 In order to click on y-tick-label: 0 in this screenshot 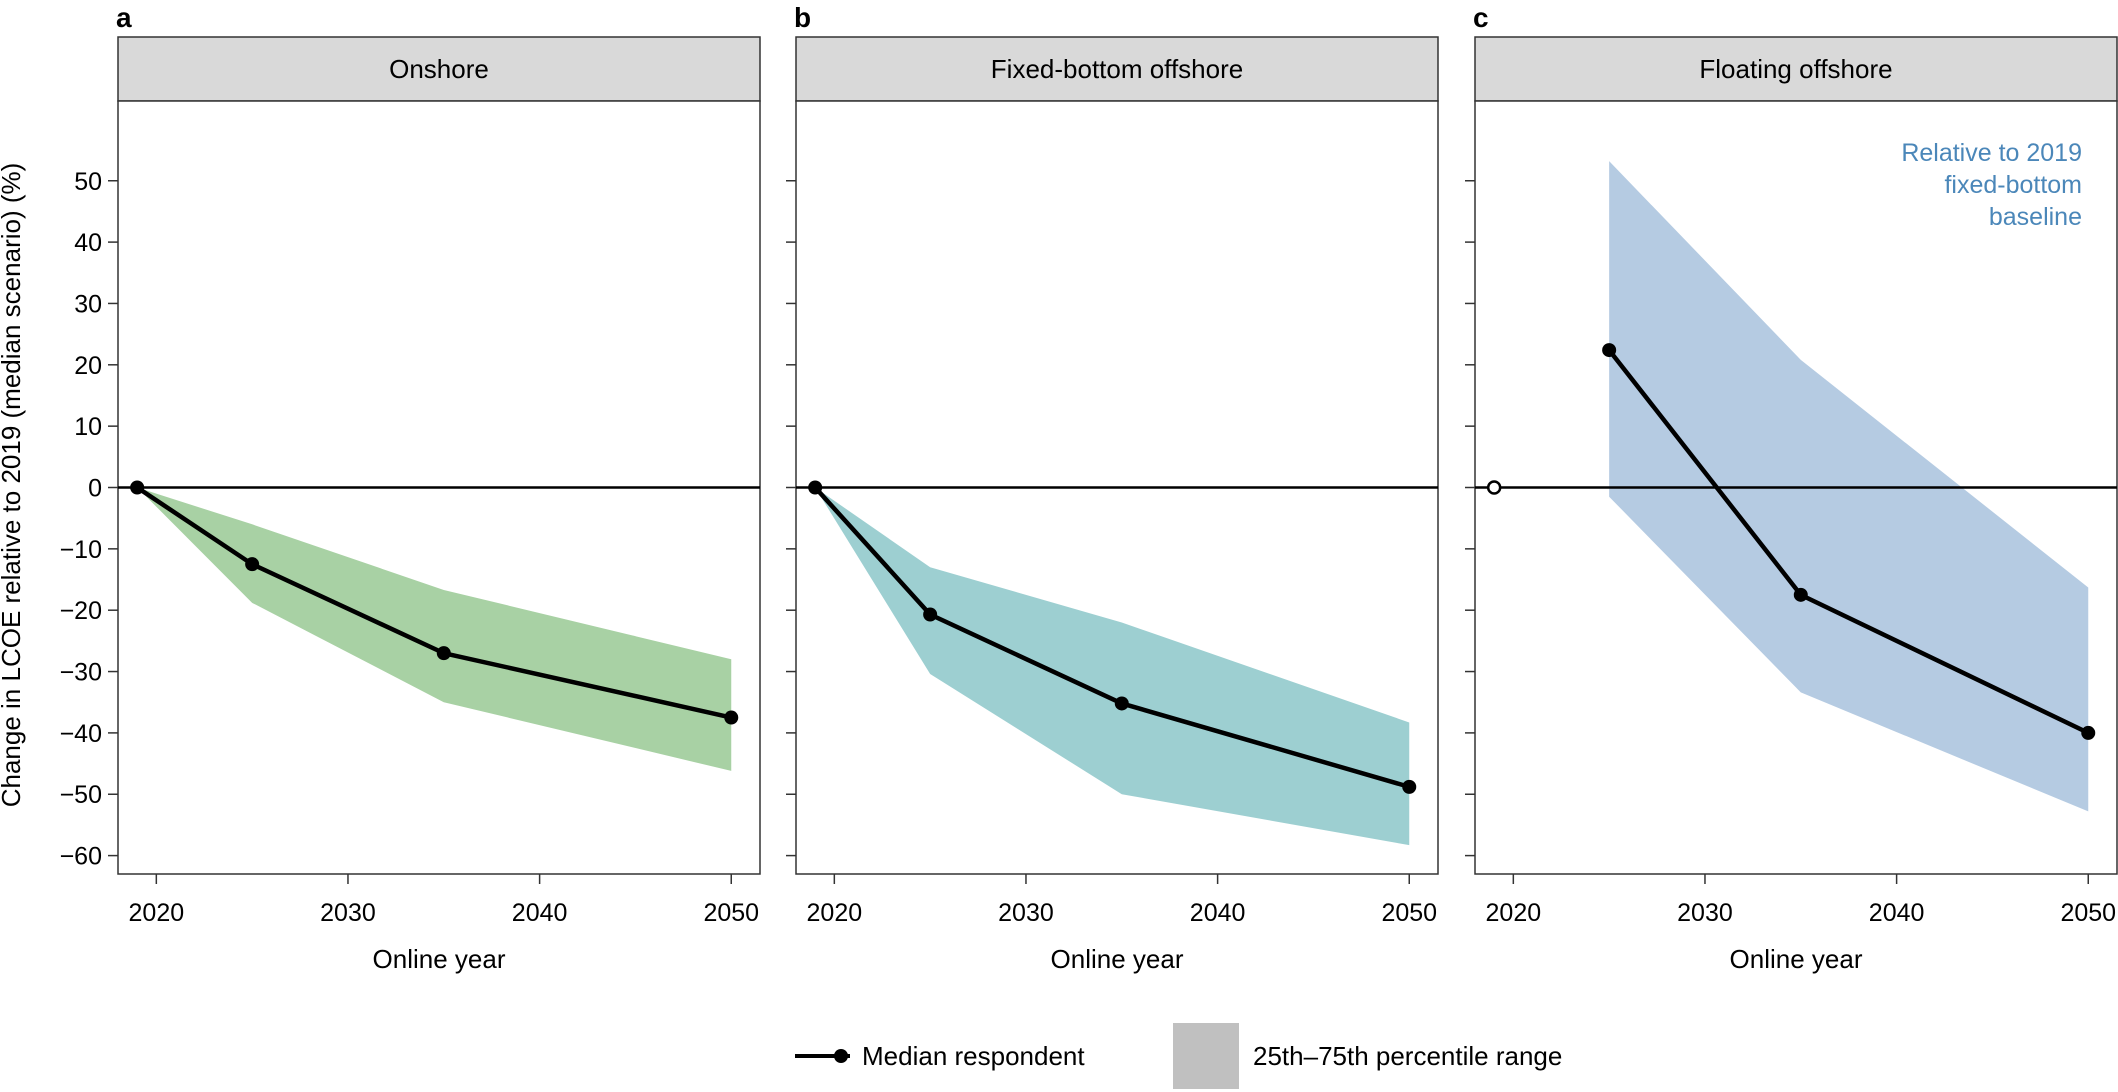, I will do `click(95, 489)`.